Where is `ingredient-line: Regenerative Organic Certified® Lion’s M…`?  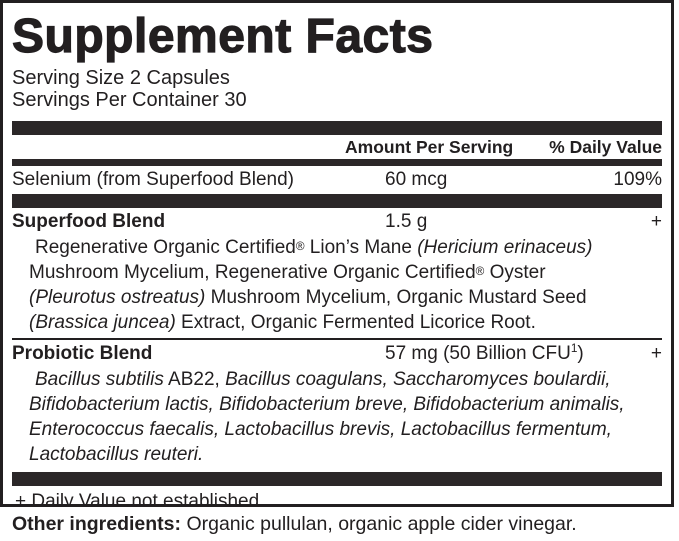
ingredient-line: Regenerative Organic Certified® Lion’s M… is located at coordinates (314, 247).